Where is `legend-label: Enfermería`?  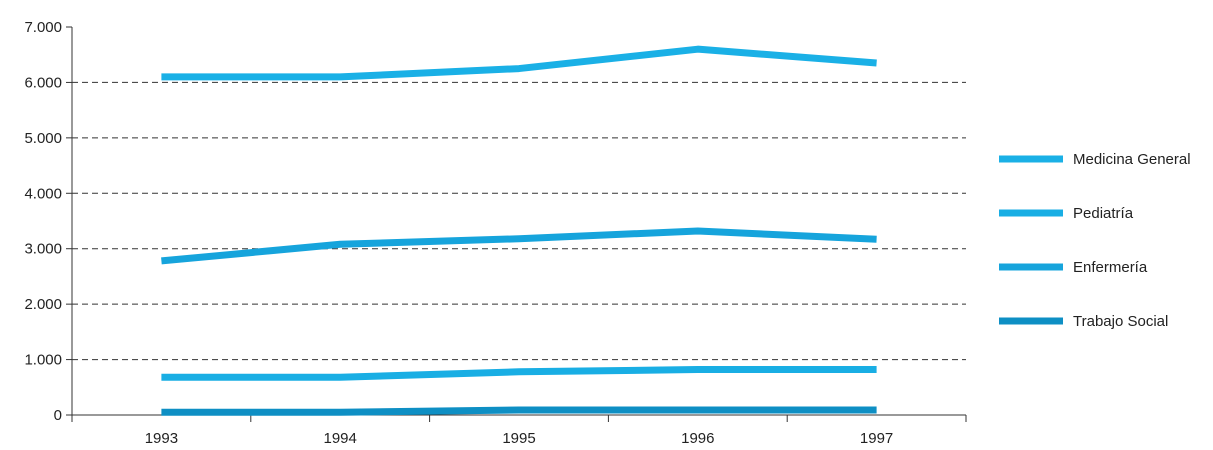 legend-label: Enfermería is located at coordinates (1110, 267).